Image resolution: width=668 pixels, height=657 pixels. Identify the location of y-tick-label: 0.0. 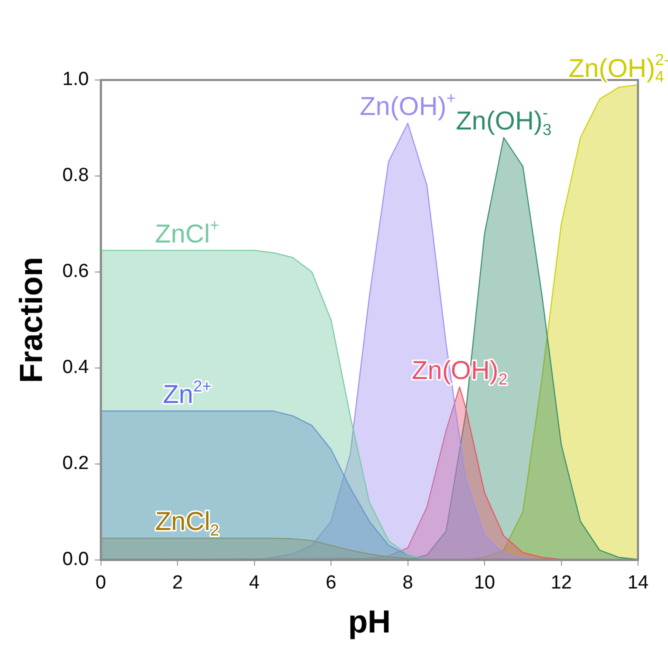
(75, 559).